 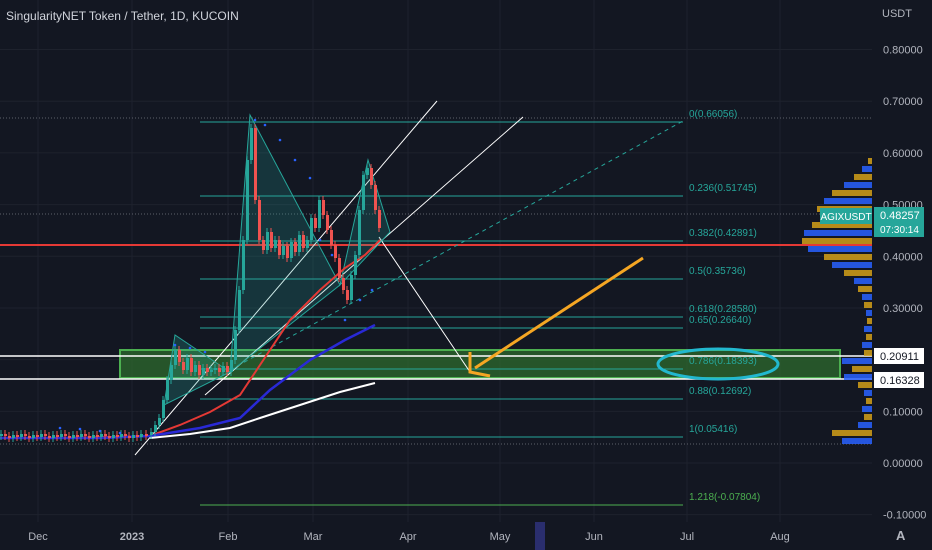 I want to click on fib-level-label: 0.382(0.42891), so click(x=723, y=233).